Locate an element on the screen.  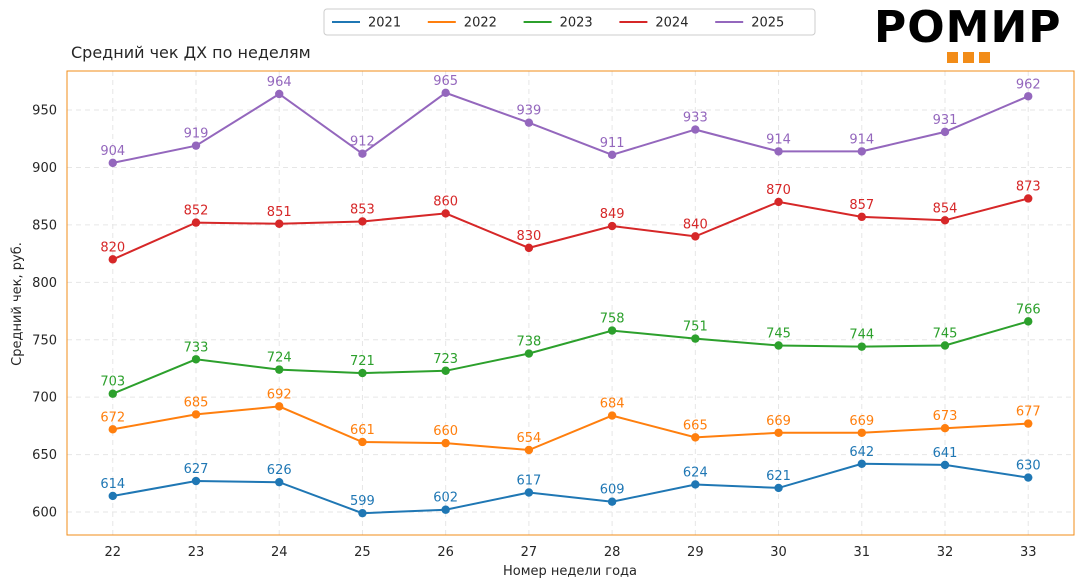
data-label: 724 is located at coordinates (279, 358).